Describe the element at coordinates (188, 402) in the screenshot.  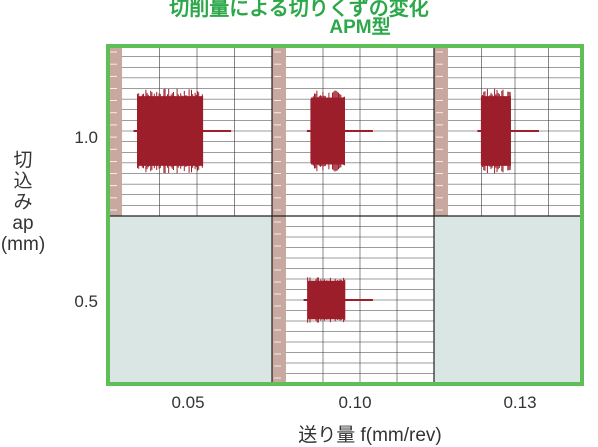
I see `x-tick-label: 0.05` at that location.